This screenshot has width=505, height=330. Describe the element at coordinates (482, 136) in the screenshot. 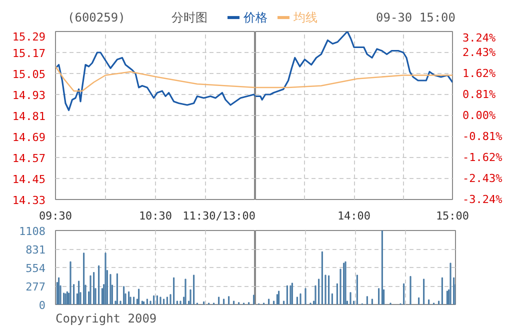

I see `text: -0.81%` at that location.